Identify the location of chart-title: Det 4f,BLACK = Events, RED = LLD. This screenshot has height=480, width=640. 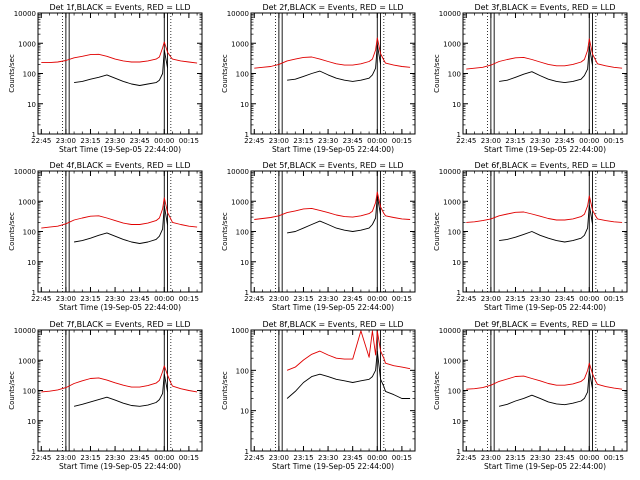
(119, 165).